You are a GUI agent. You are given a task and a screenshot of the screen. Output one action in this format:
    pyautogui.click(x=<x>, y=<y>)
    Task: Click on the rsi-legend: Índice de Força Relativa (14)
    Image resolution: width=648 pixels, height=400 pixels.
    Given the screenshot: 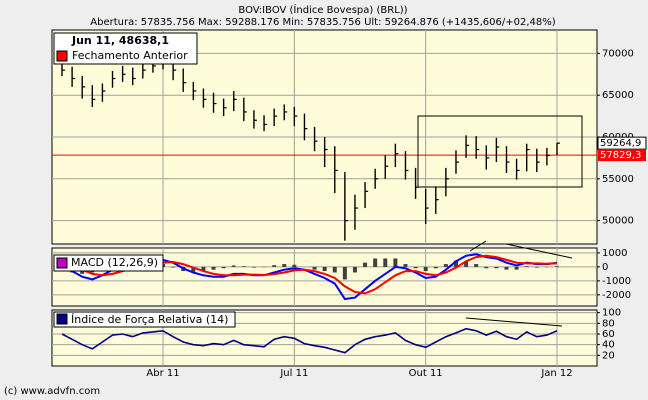 What is the action you would take?
    pyautogui.click(x=144, y=319)
    